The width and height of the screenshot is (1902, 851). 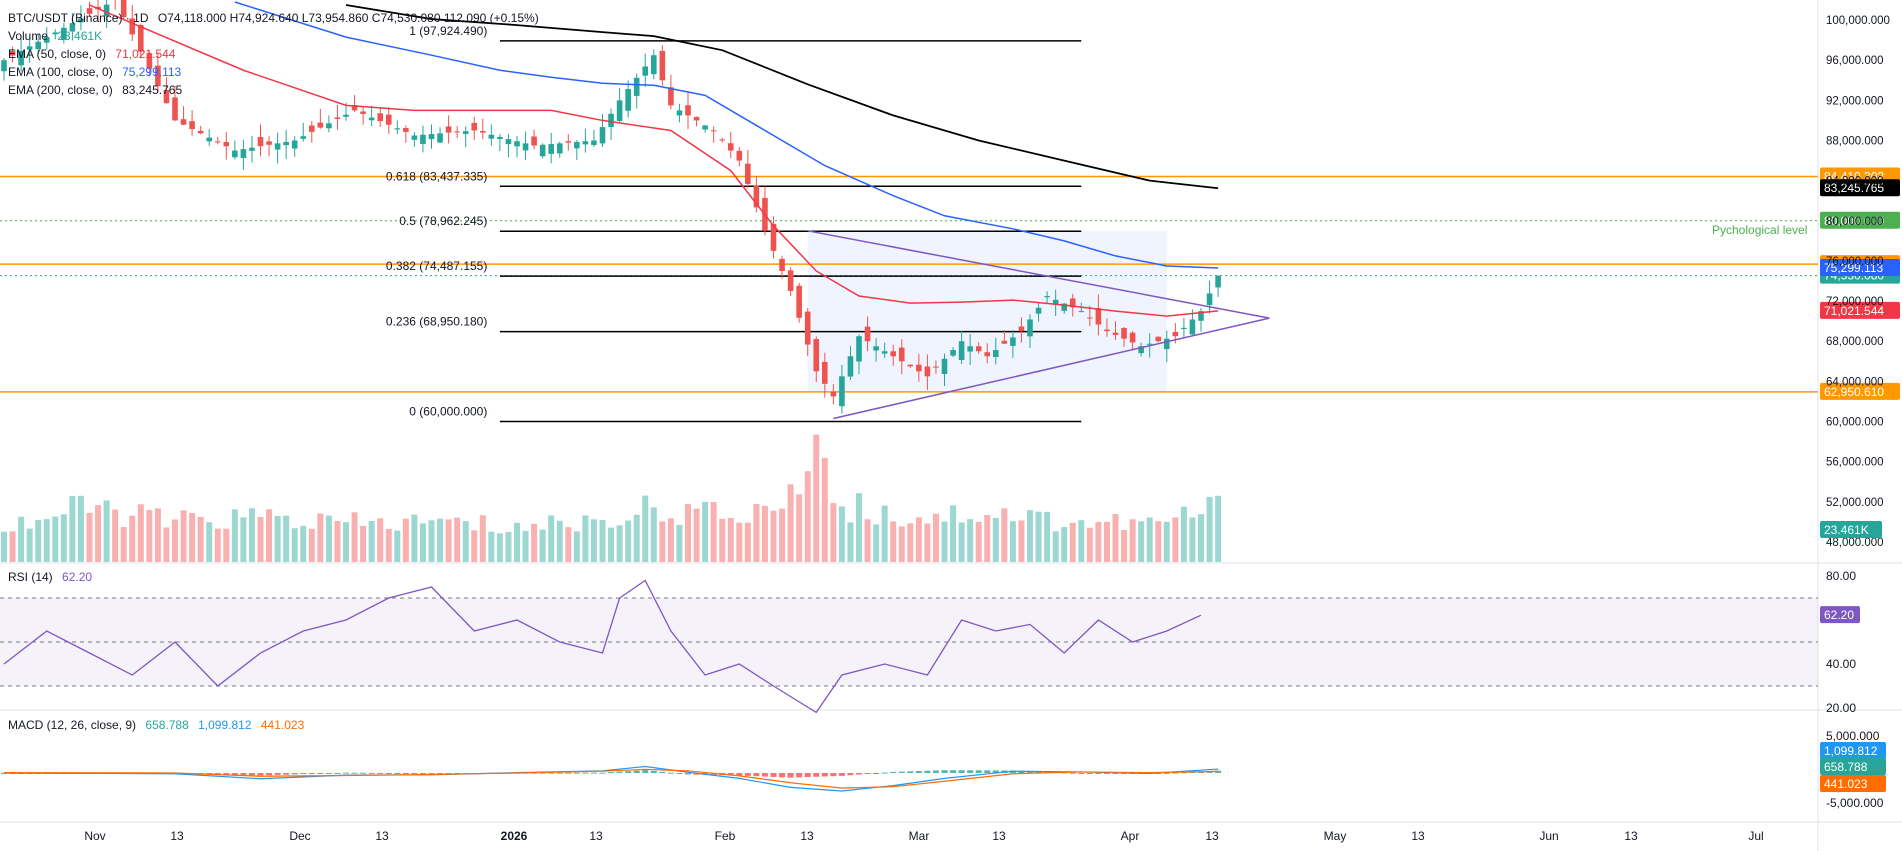 I want to click on macd-axis-tick: 5,000.000, so click(x=1853, y=736).